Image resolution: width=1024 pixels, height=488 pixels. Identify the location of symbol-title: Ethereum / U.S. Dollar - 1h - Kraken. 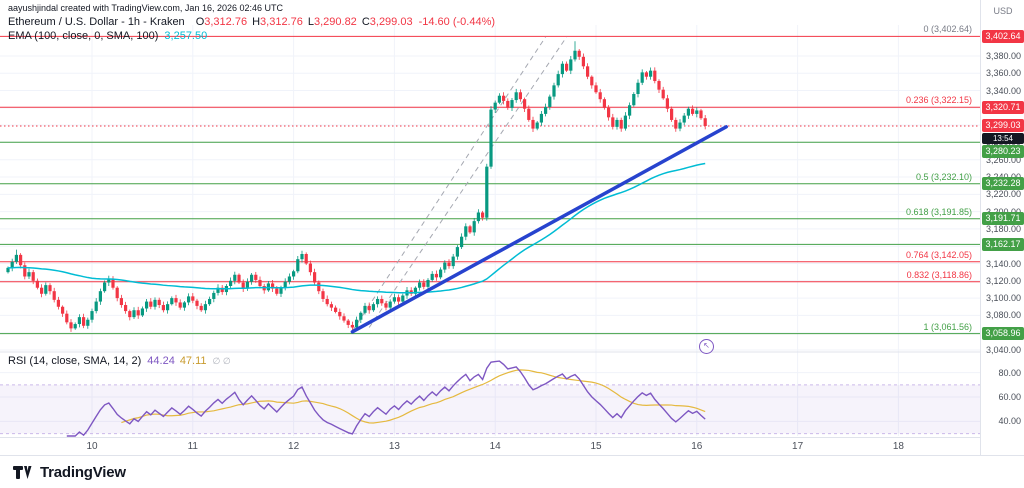
(96, 22).